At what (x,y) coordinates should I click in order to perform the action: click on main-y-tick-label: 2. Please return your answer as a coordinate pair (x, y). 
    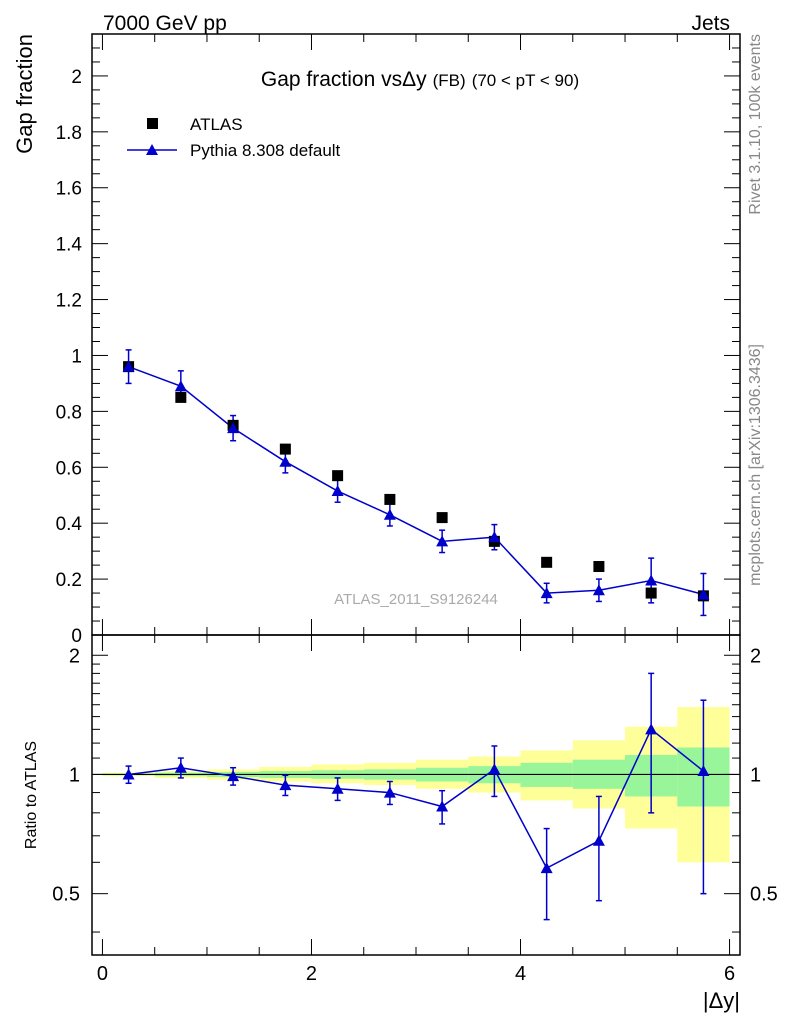
    Looking at the image, I should click on (76, 77).